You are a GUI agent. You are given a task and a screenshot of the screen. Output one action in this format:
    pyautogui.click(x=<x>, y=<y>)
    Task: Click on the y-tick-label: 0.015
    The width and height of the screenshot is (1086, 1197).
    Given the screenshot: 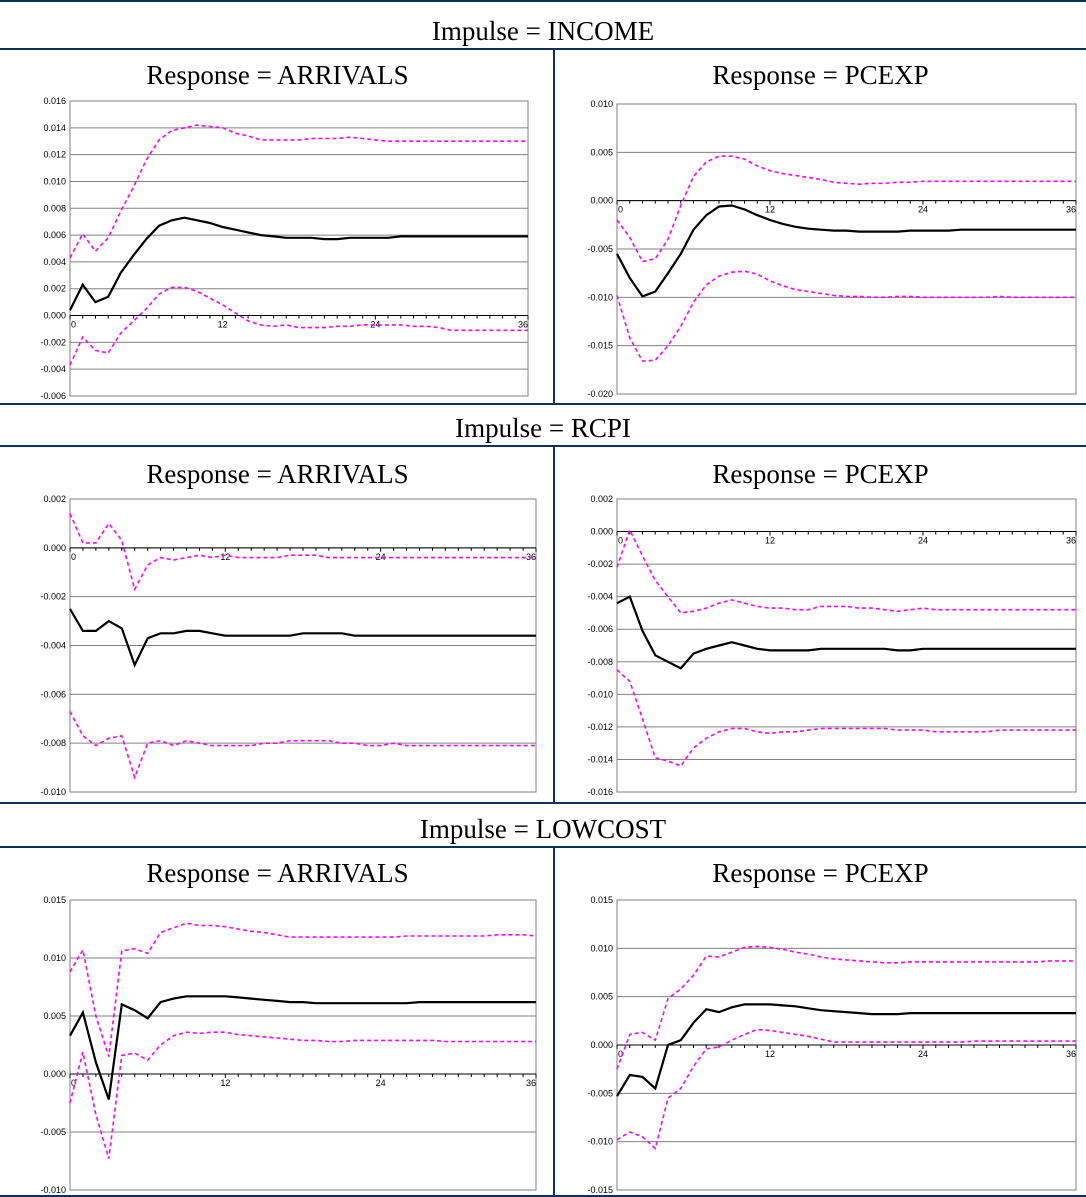 What is the action you would take?
    pyautogui.click(x=54, y=900)
    